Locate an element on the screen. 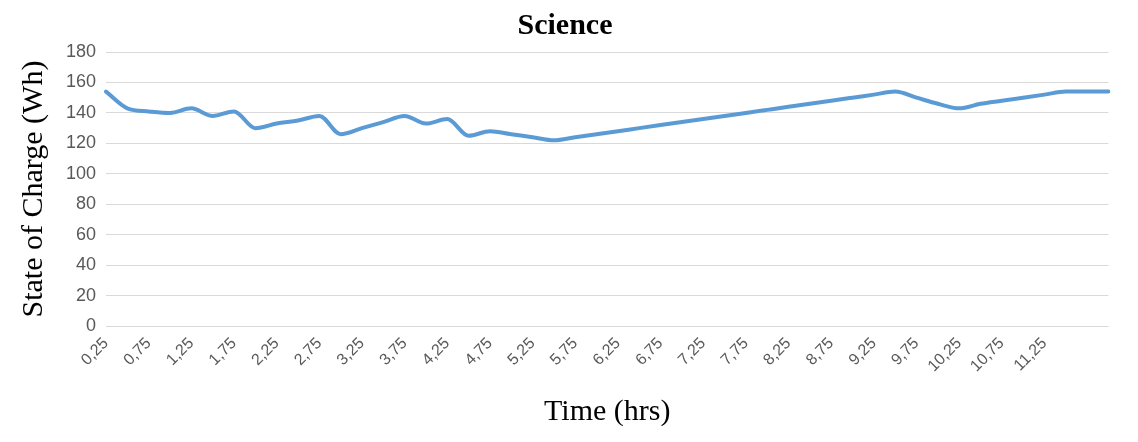 Image resolution: width=1138 pixels, height=442 pixels. y-tick-label: 120 is located at coordinates (81, 142).